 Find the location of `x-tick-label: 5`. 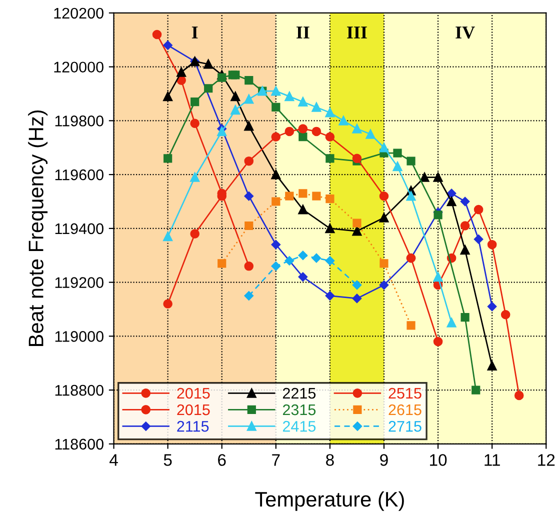

x-tick-label: 5 is located at coordinates (168, 460).